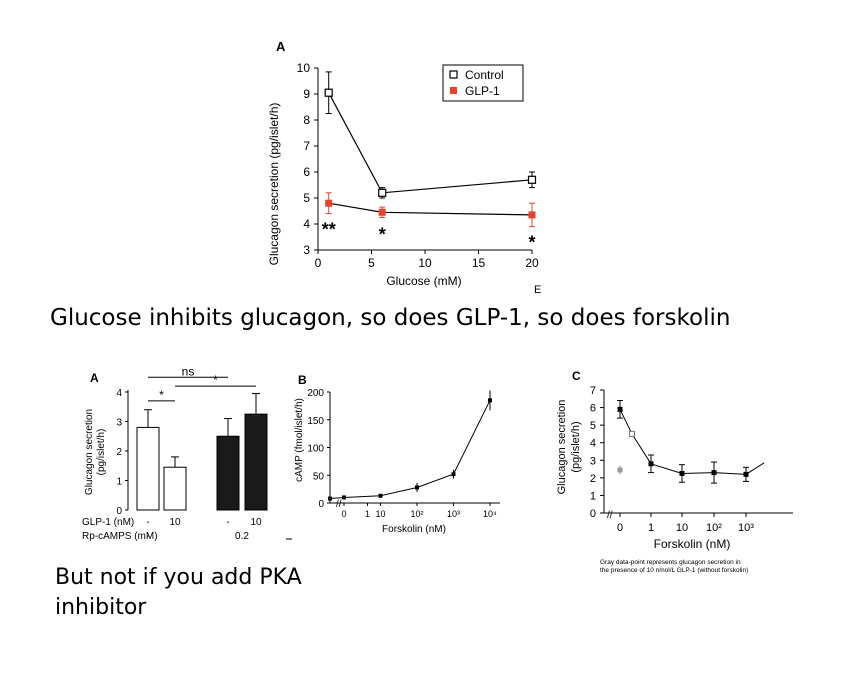 The image size is (860, 684). I want to click on legend-glp1-marker, so click(453, 90).